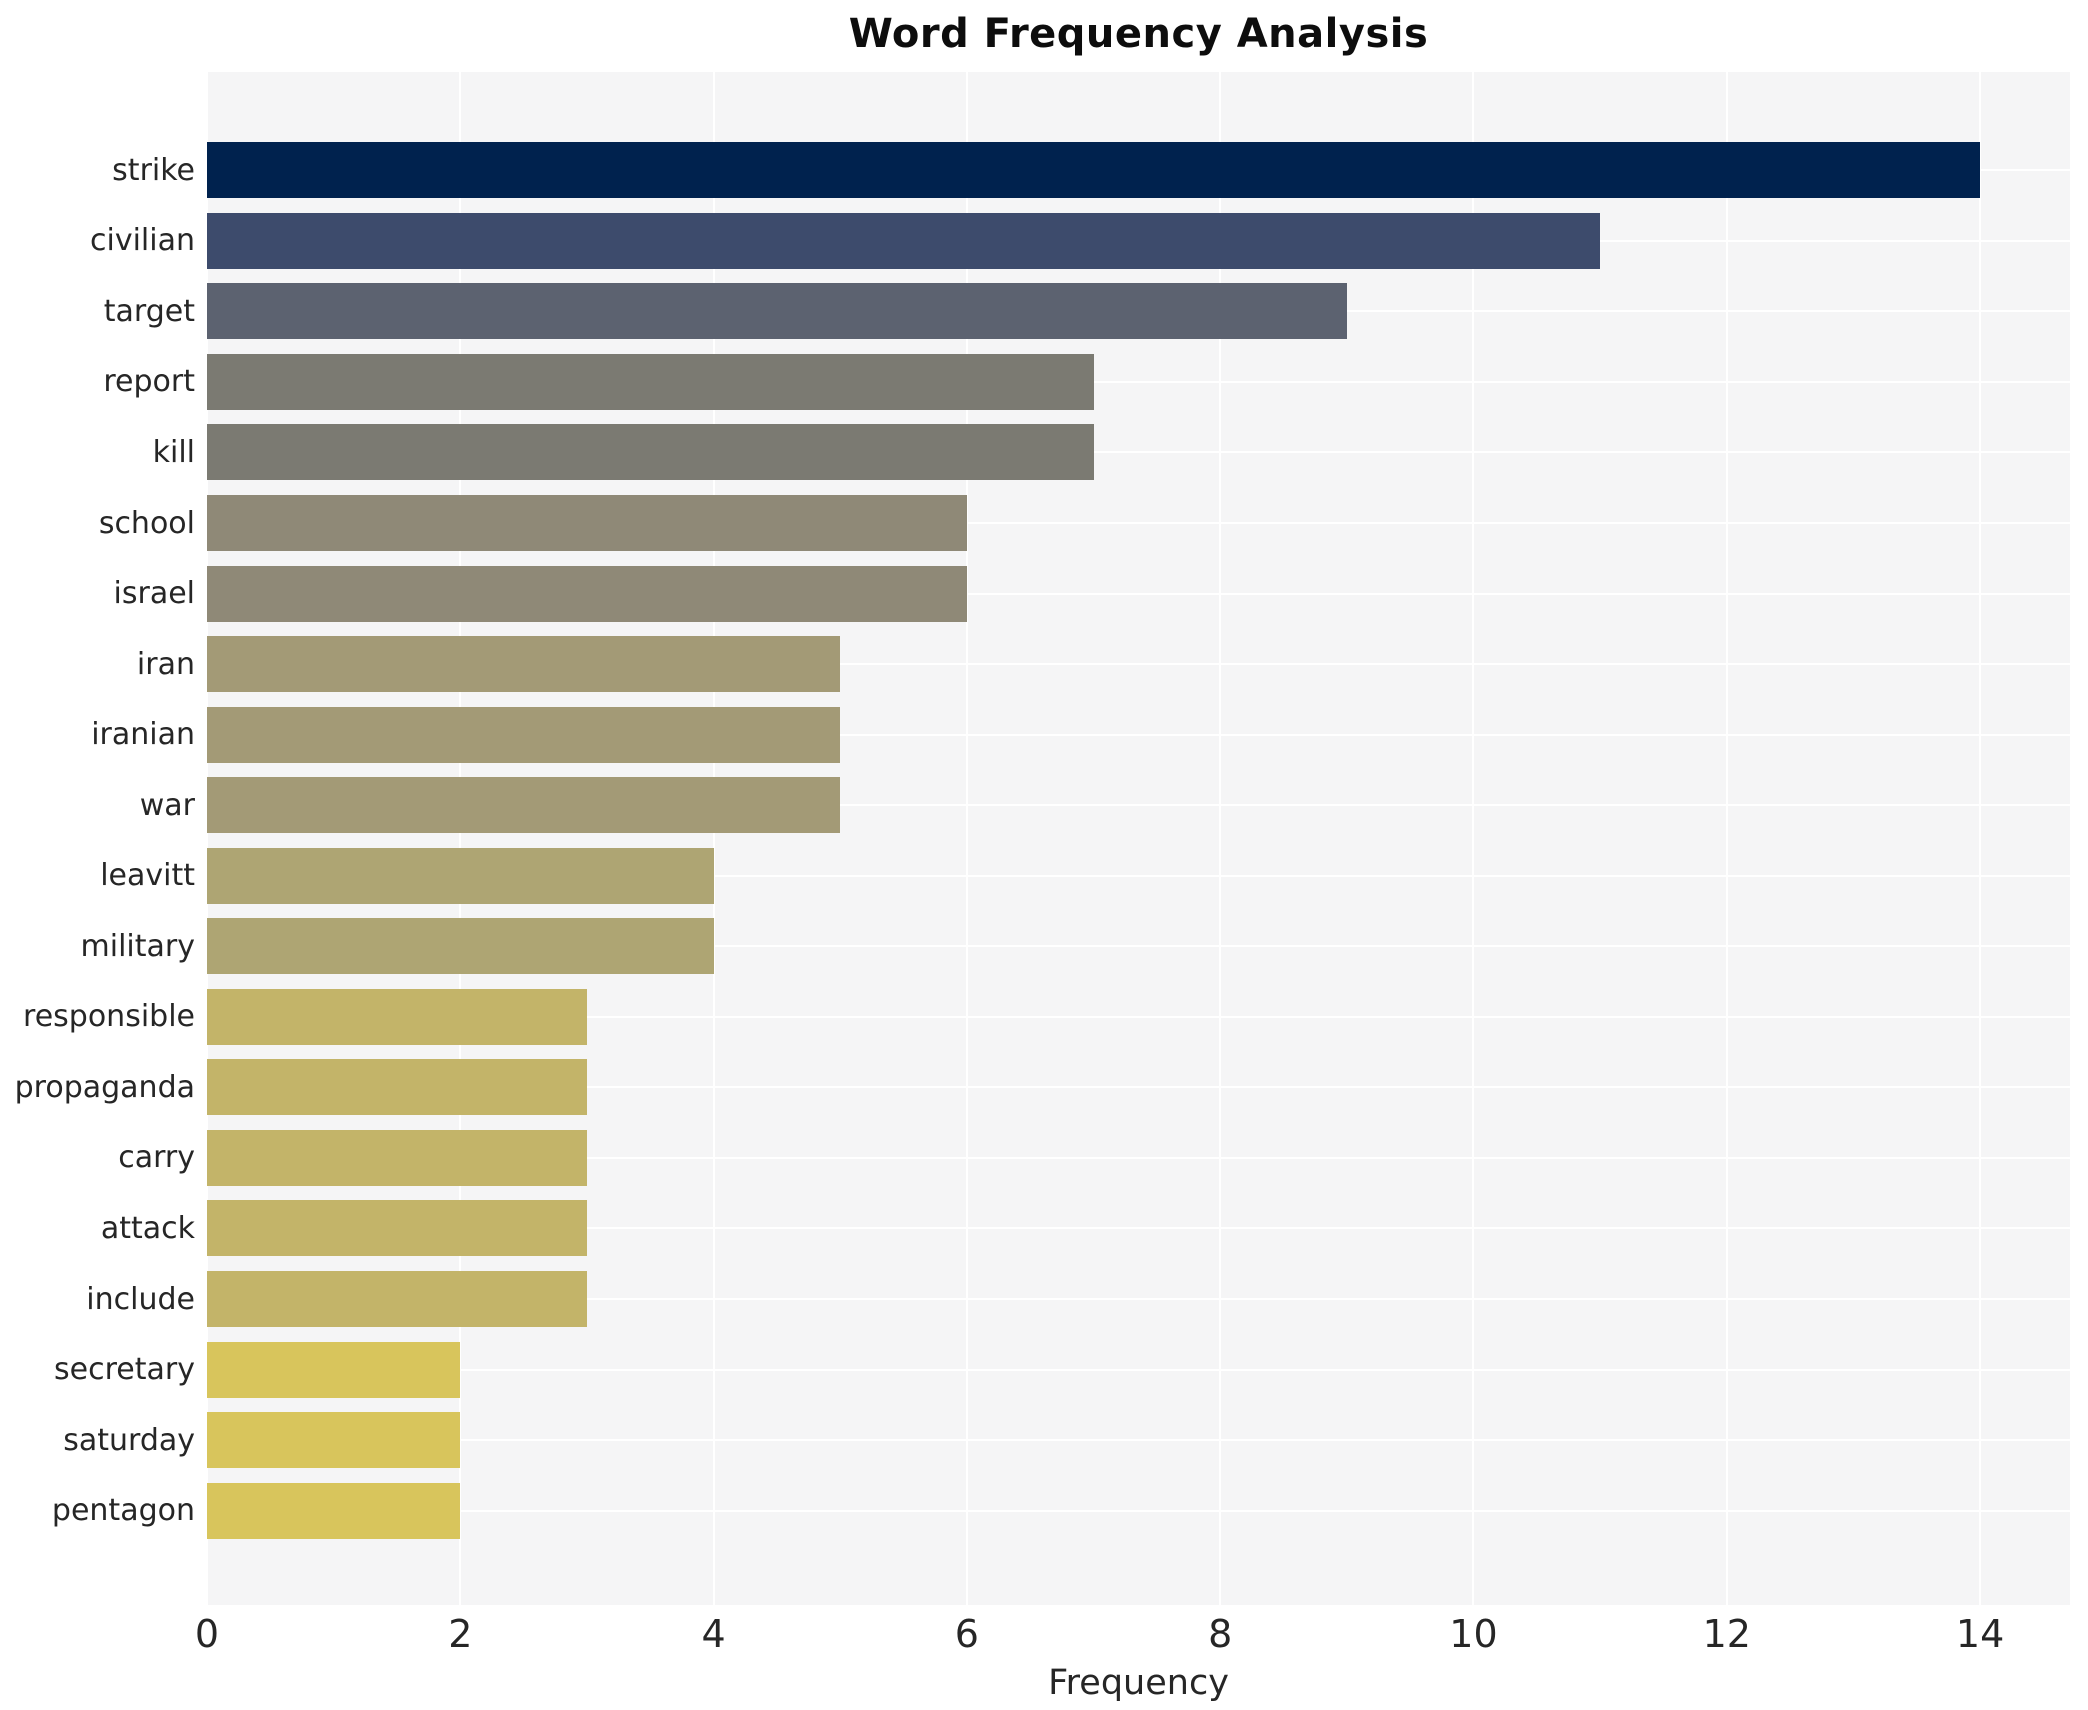 This screenshot has width=2088, height=1710. What do you see at coordinates (123, 1511) in the screenshot?
I see `y-axis-label: pentagon` at bounding box center [123, 1511].